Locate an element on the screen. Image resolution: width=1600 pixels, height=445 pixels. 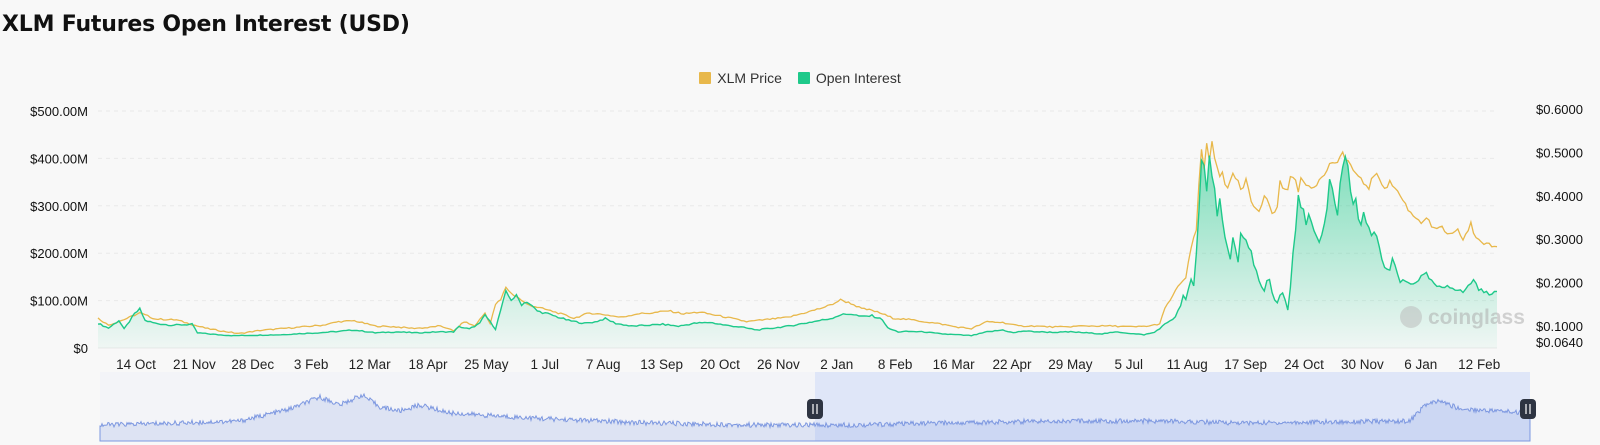
navigator-selection is located at coordinates (1172, 406).